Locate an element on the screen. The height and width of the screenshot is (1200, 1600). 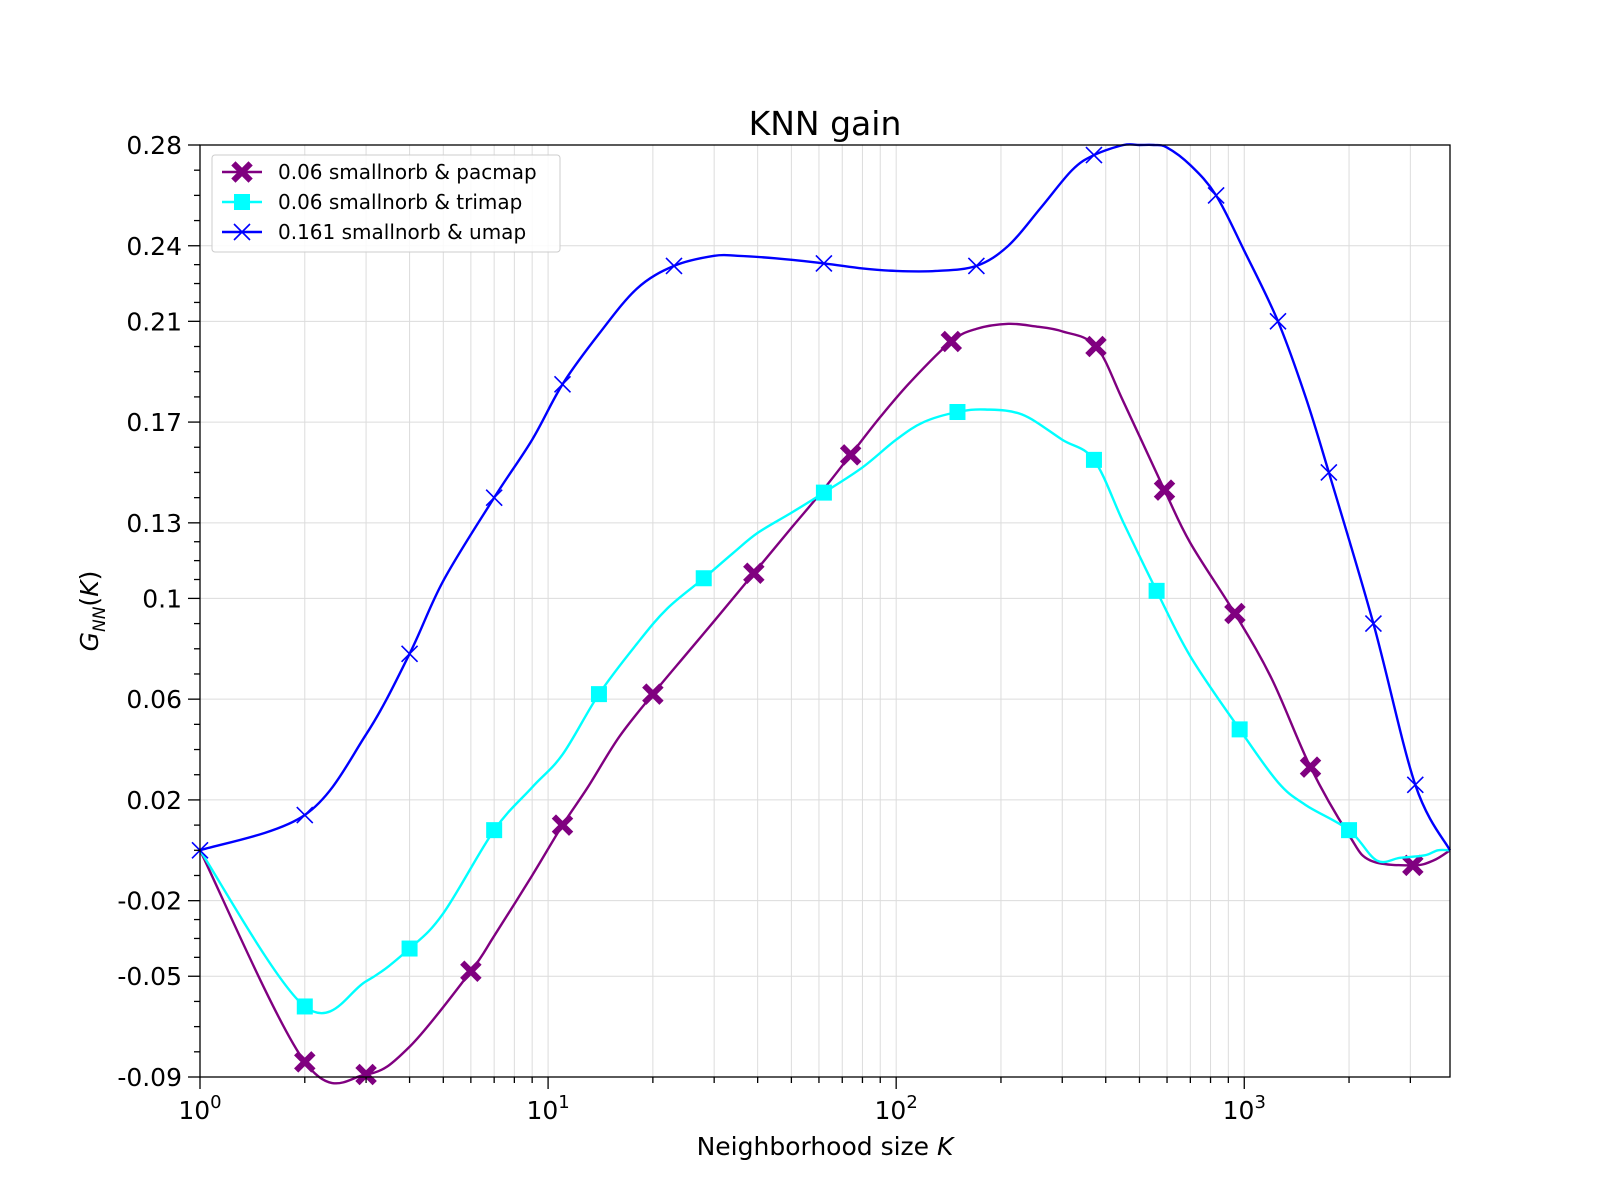
legend-item: 0.161 smallnorb & umap is located at coordinates (374, 232).